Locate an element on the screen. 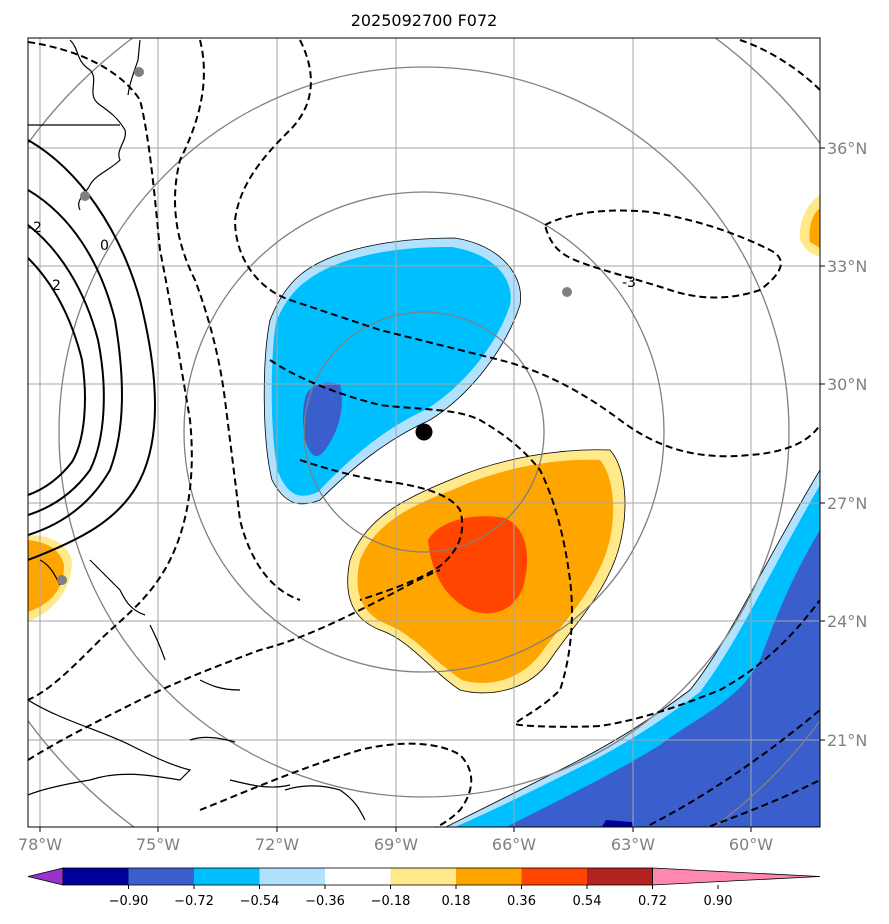 The height and width of the screenshot is (924, 889). lon-label: 75°W is located at coordinates (158, 844).